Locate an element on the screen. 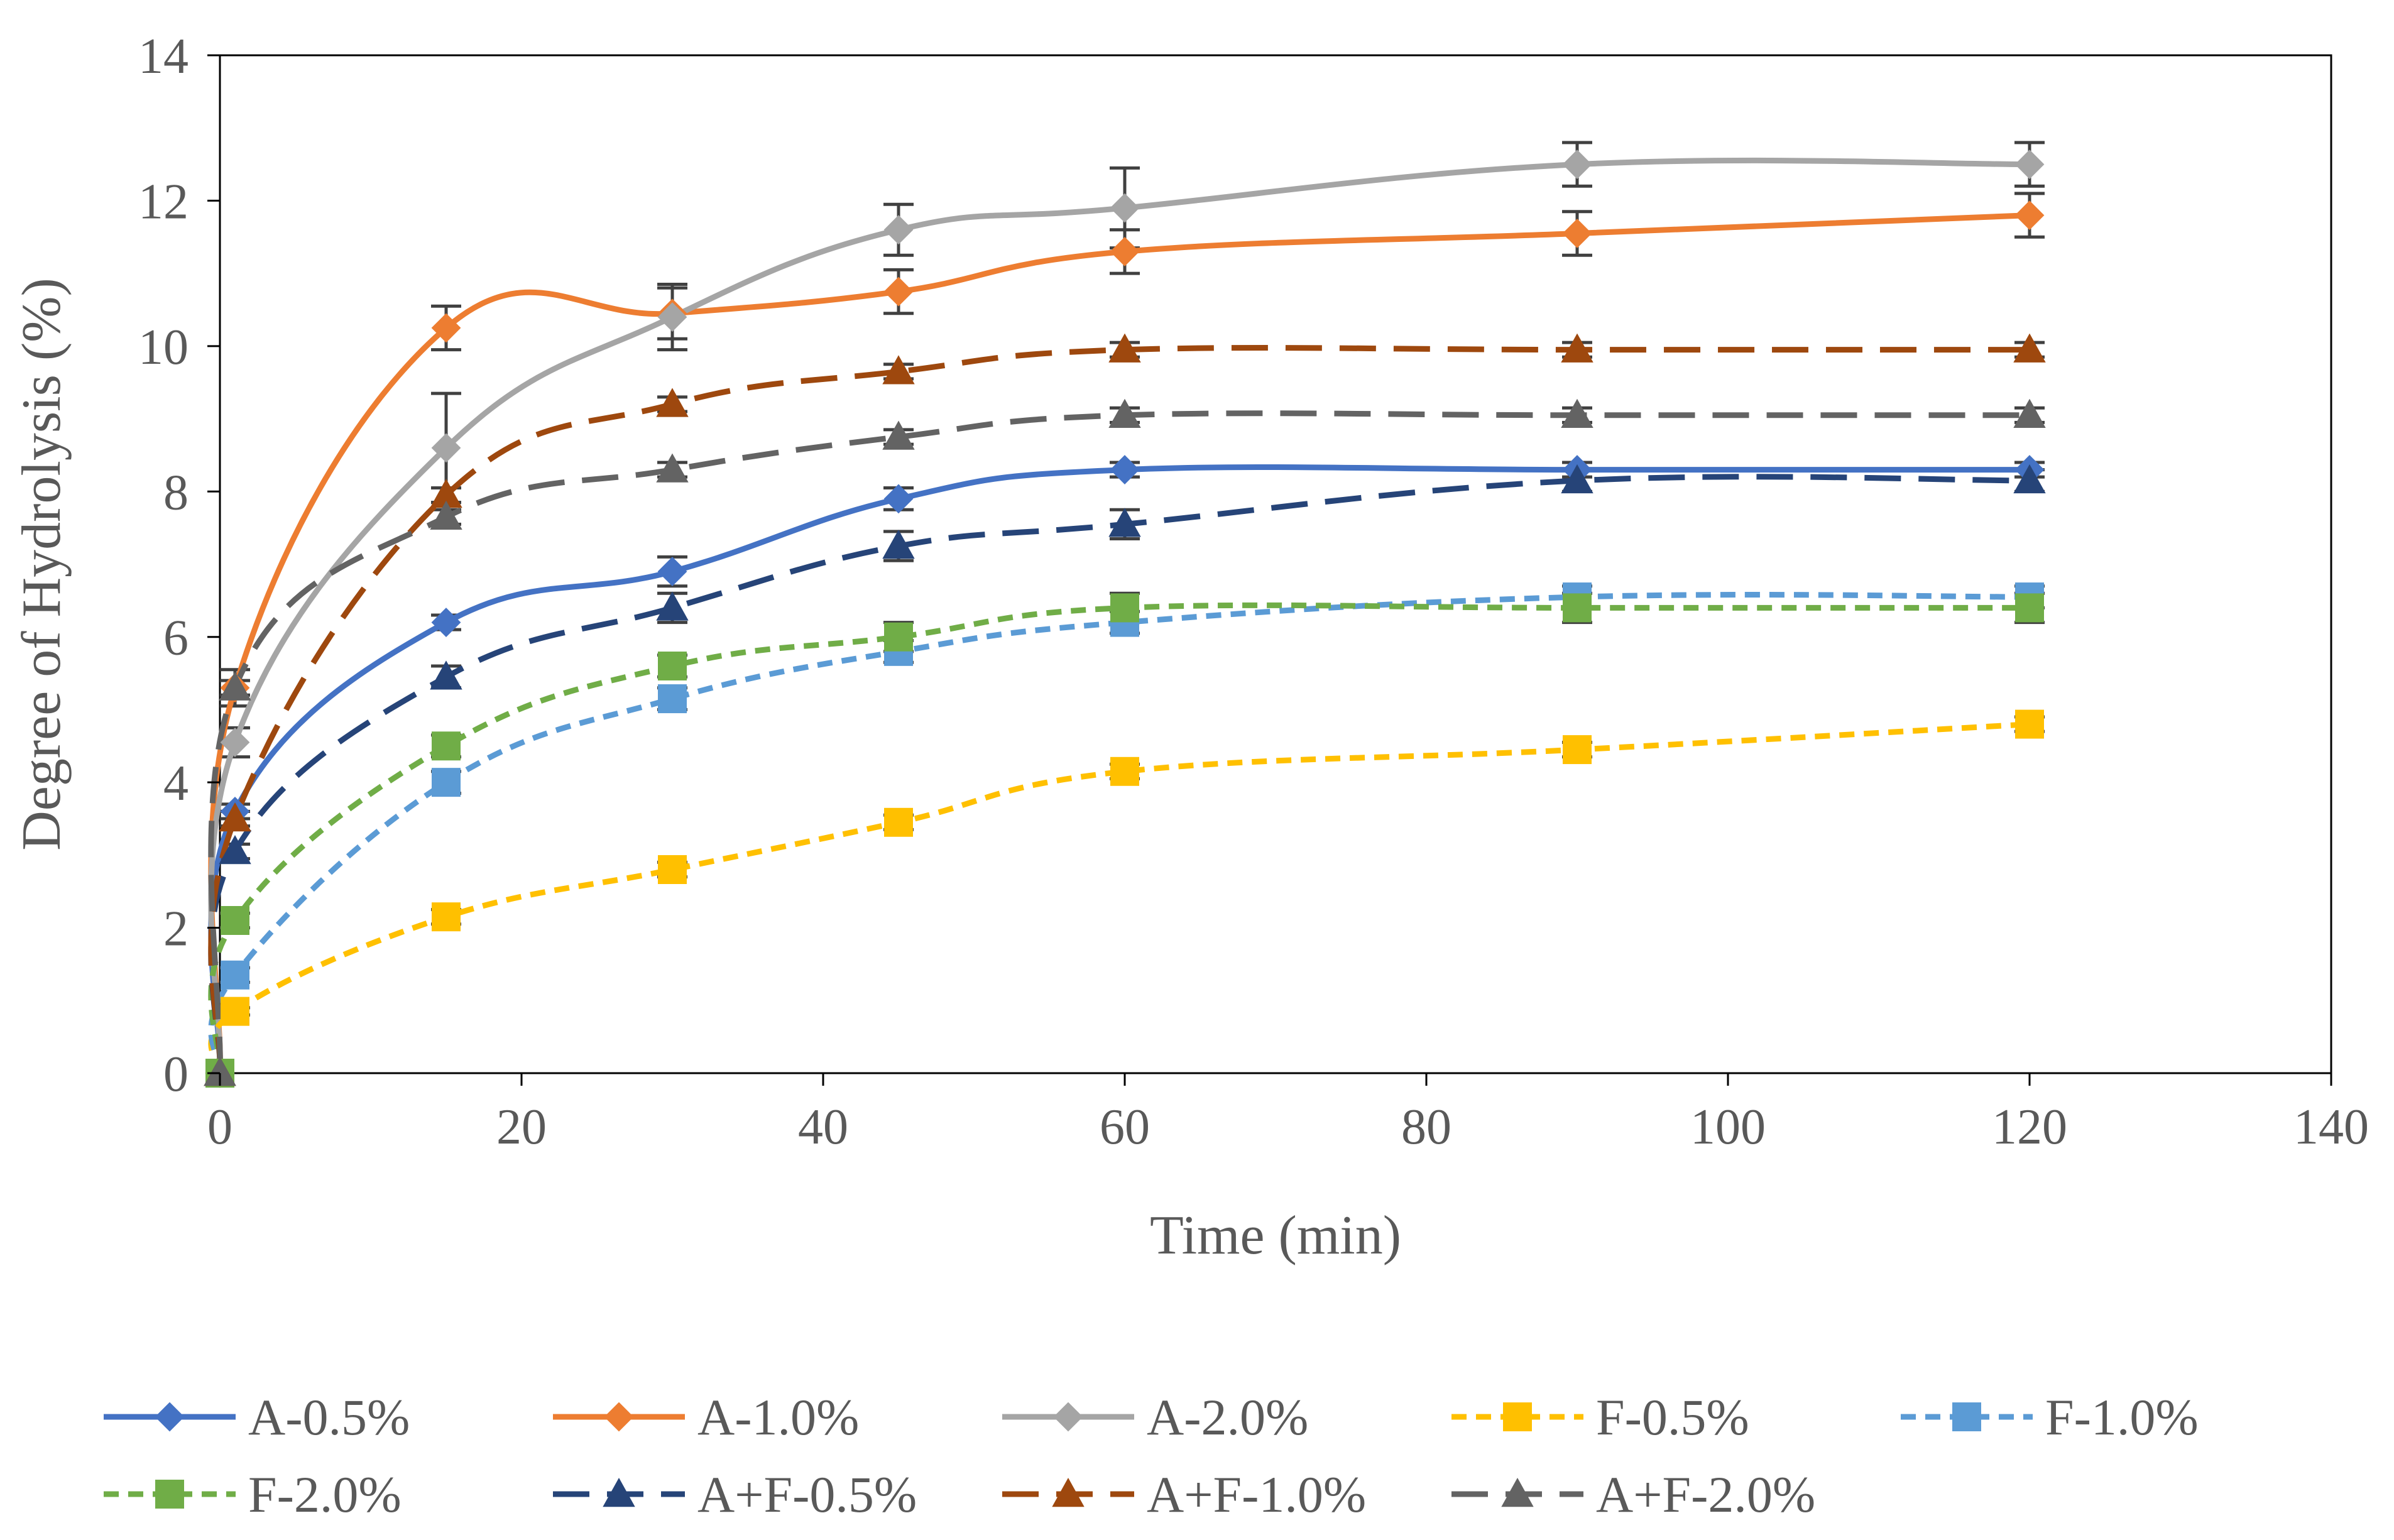 This screenshot has width=2394, height=1540. legend-item-a-2-0pct: A-2.0% is located at coordinates (1155, 1417).